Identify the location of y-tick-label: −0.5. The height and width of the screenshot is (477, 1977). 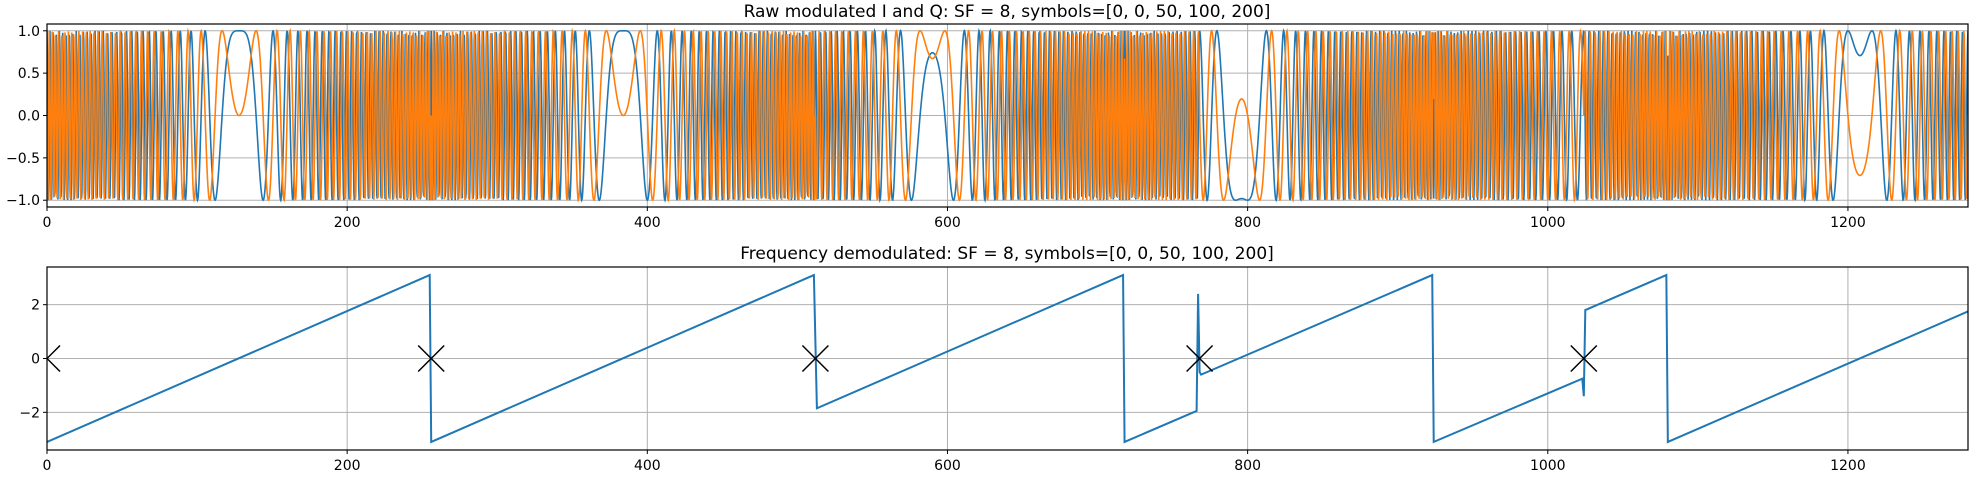
(23, 159).